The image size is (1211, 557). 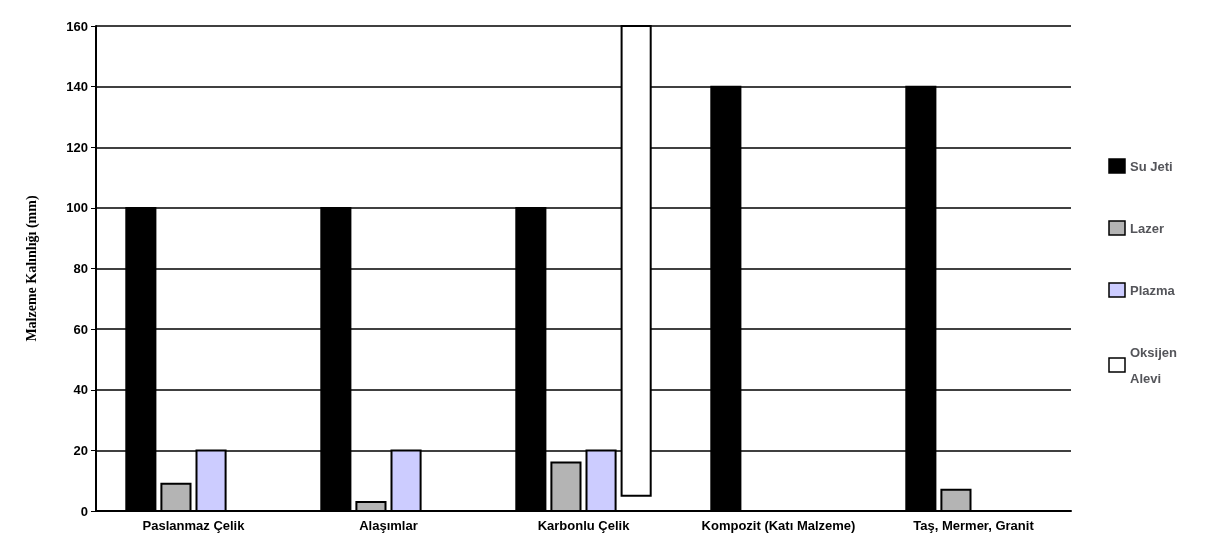 What do you see at coordinates (778, 525) in the screenshot?
I see `x-tick-label: Kompozit (Katı Malzeme)` at bounding box center [778, 525].